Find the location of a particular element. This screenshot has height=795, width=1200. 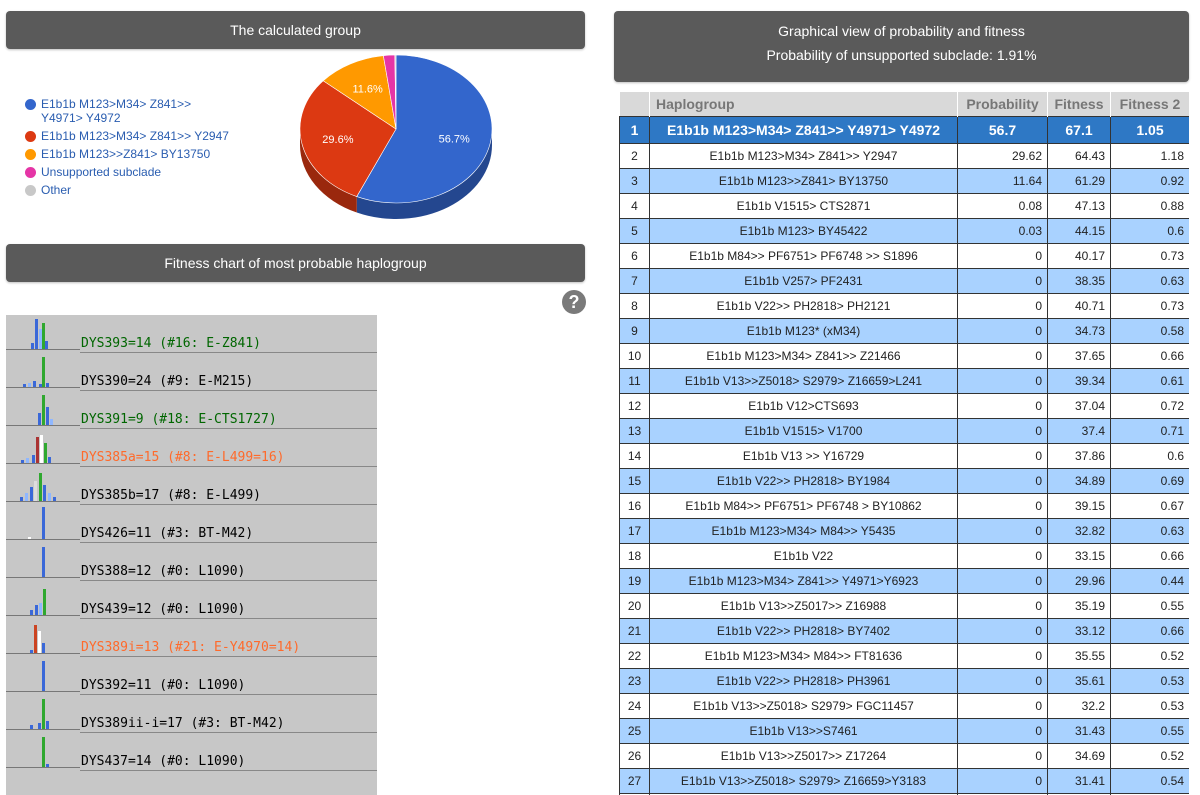

marker-label: DYS385a=15 (#8: E-L499=16) is located at coordinates (183, 457).